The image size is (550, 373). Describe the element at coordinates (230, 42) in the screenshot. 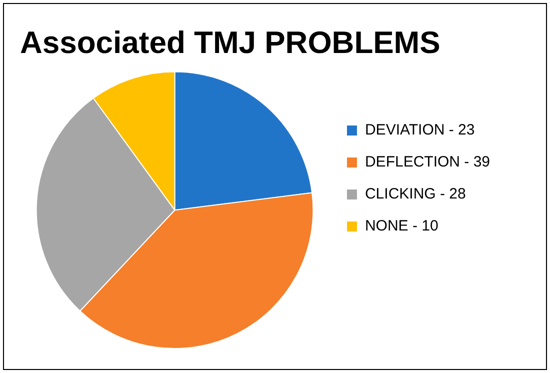

I see `chart-title: Associated TMJ PROBLEMS` at that location.